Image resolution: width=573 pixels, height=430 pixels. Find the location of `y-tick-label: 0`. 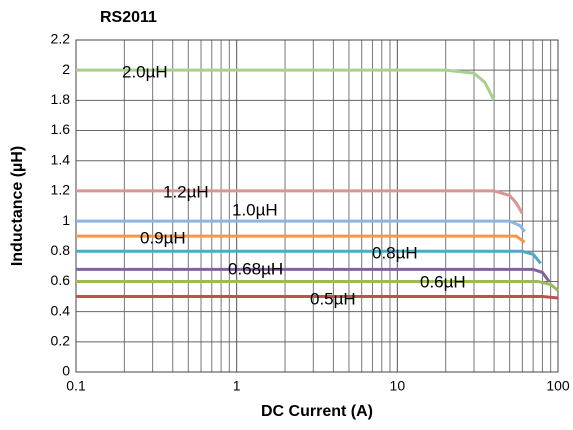

y-tick-label: 0 is located at coordinates (66, 371).